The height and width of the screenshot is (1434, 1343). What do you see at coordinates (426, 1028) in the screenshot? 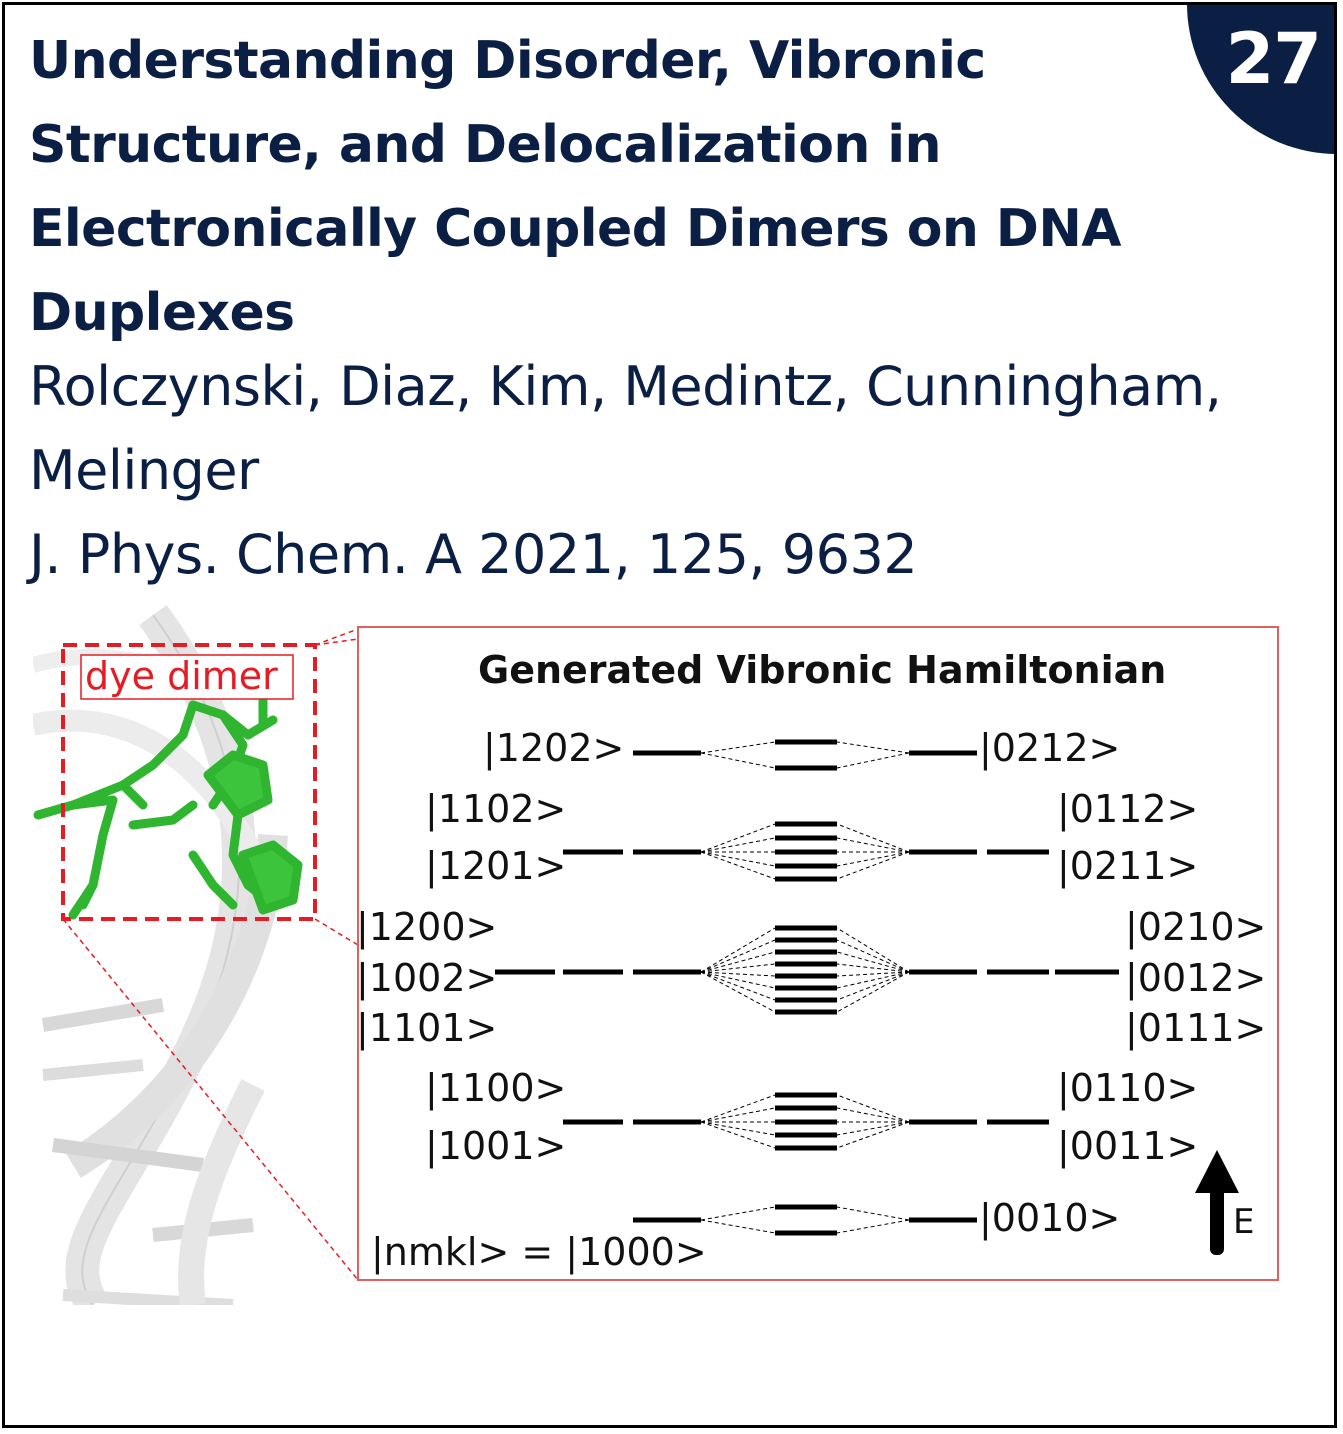
I see `state-label-1101: |1101>` at bounding box center [426, 1028].